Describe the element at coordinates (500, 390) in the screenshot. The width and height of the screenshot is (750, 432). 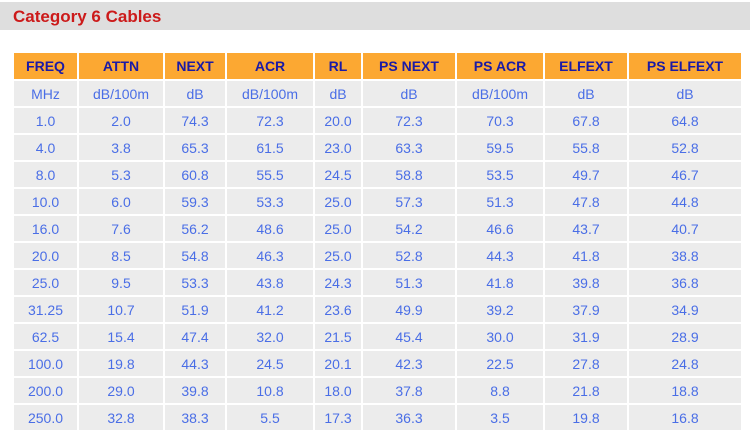
I see `table-cell: 8.8` at that location.